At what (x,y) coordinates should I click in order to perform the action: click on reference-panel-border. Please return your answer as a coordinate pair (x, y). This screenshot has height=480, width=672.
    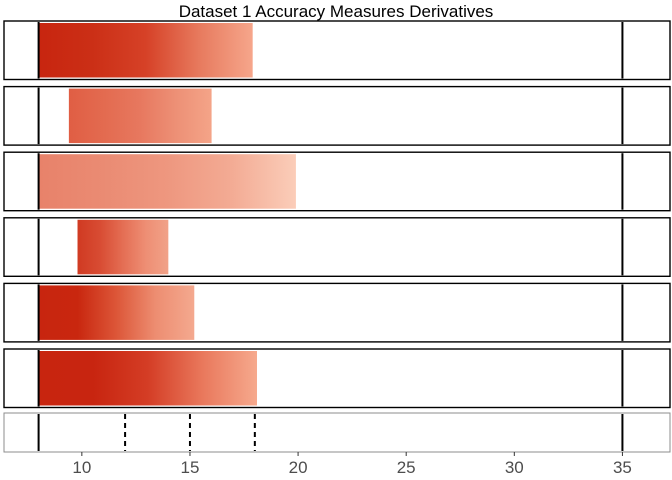
    Looking at the image, I should click on (337, 432).